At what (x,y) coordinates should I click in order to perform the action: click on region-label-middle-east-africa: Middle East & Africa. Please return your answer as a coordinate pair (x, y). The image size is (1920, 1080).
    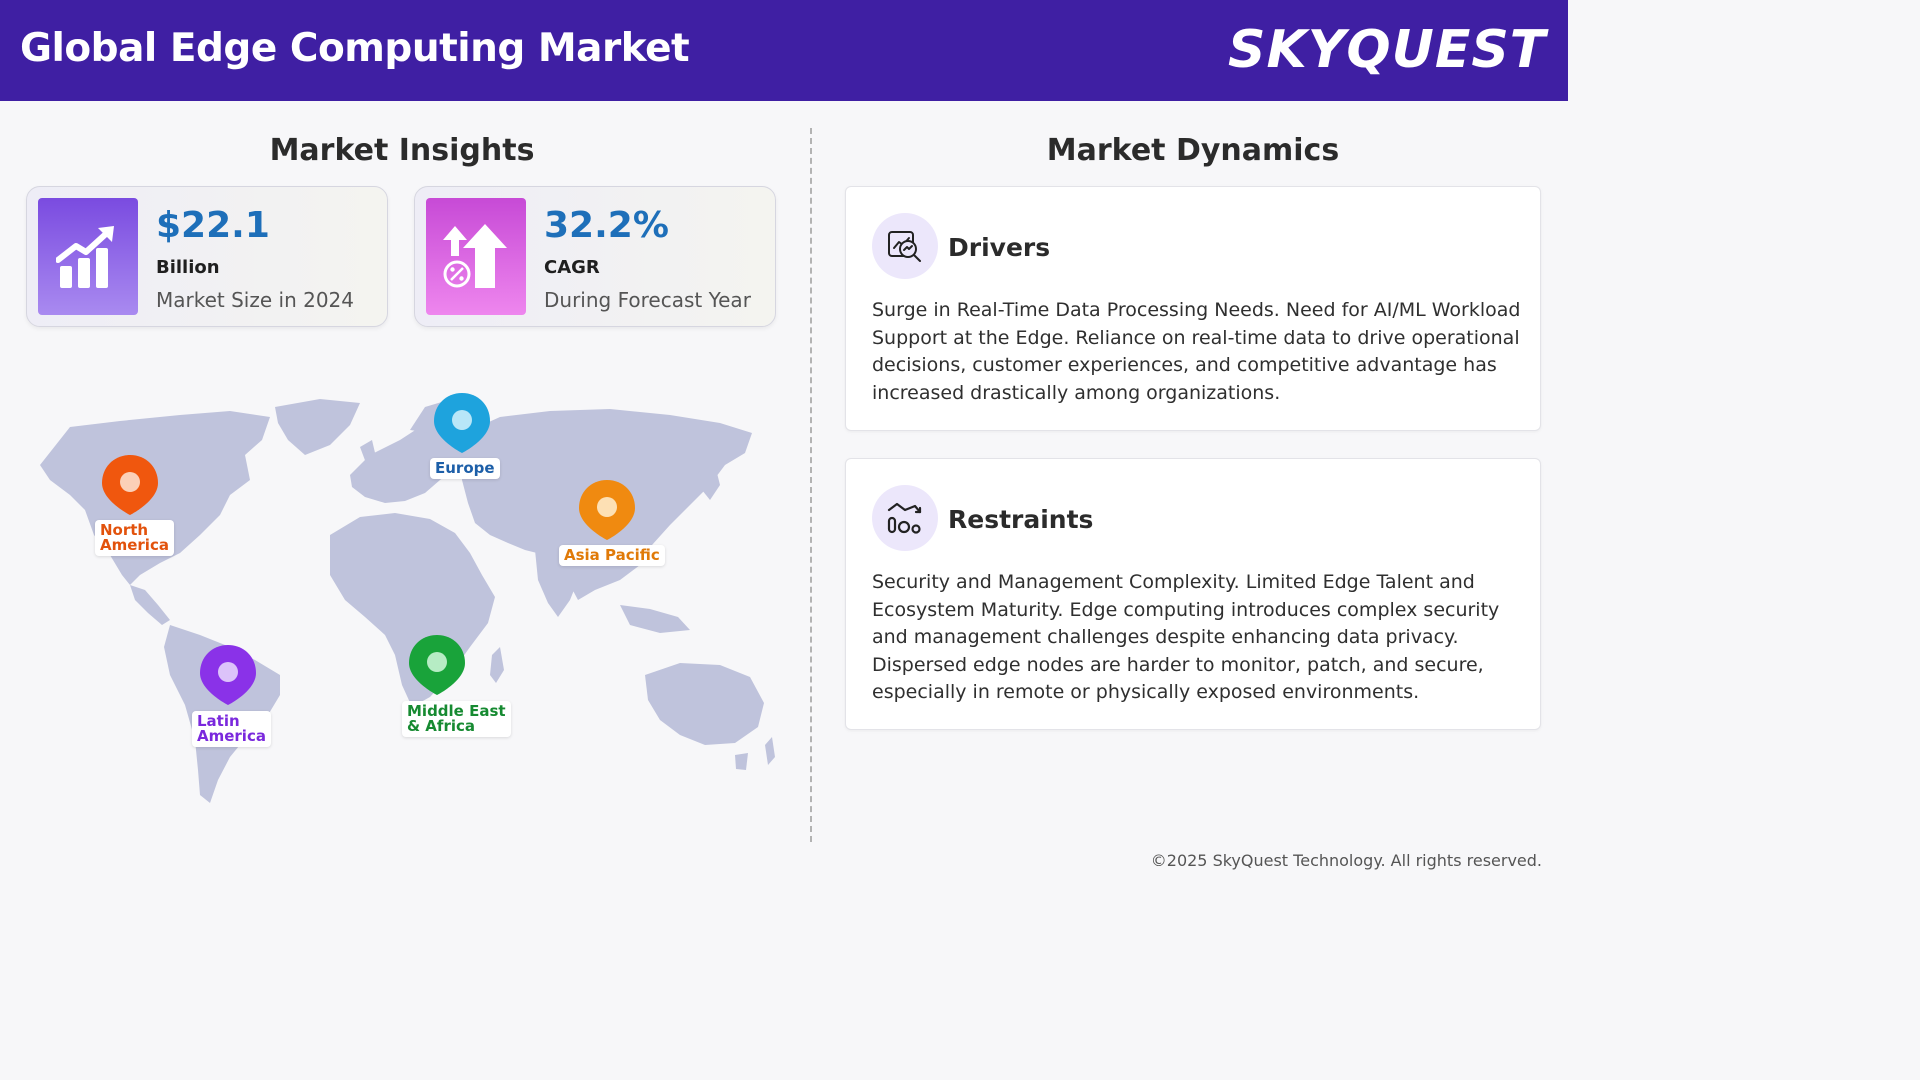
    Looking at the image, I should click on (456, 719).